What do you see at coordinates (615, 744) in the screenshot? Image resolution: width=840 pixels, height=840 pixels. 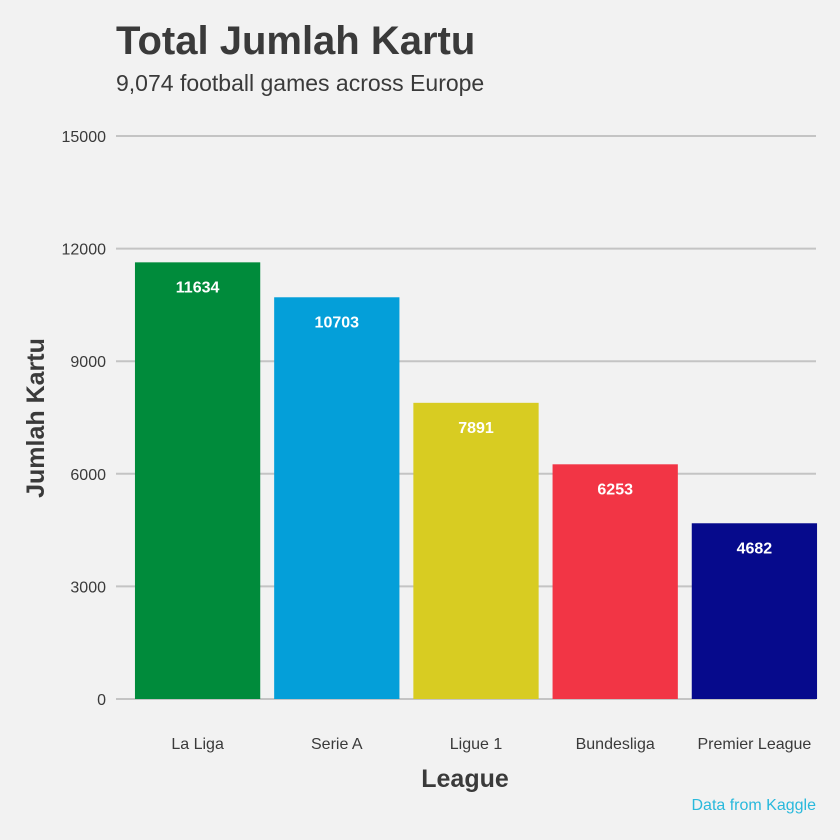 I see `x-tick-label: Bundesliga` at bounding box center [615, 744].